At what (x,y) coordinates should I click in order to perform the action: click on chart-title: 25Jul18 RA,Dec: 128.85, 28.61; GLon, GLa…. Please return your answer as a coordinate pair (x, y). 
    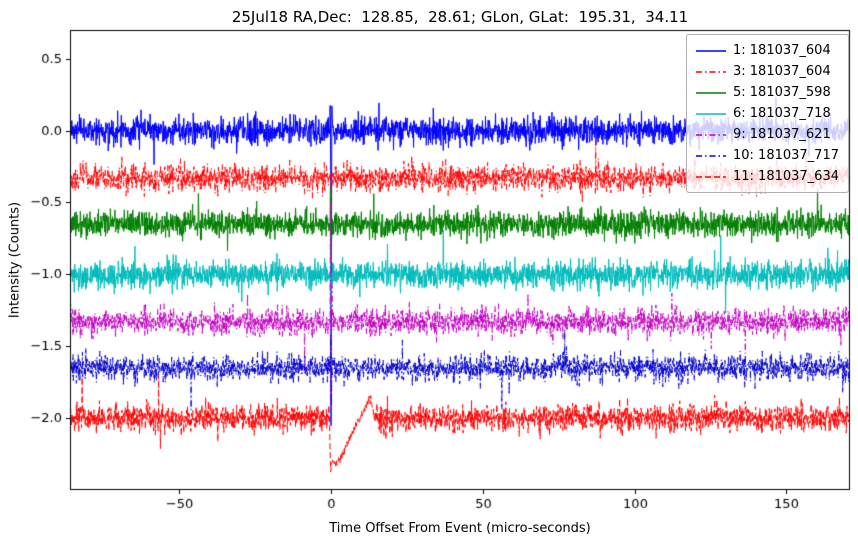
    Looking at the image, I should click on (460, 17).